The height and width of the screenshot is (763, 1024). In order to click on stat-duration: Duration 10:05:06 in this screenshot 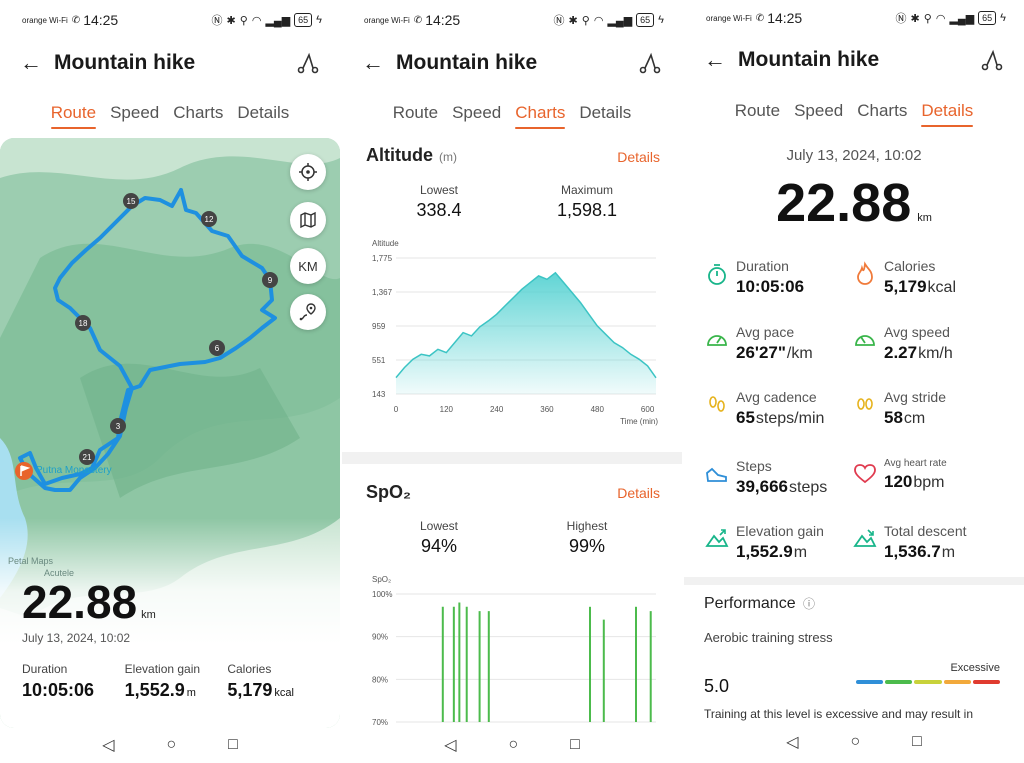, I will do `click(73, 681)`.